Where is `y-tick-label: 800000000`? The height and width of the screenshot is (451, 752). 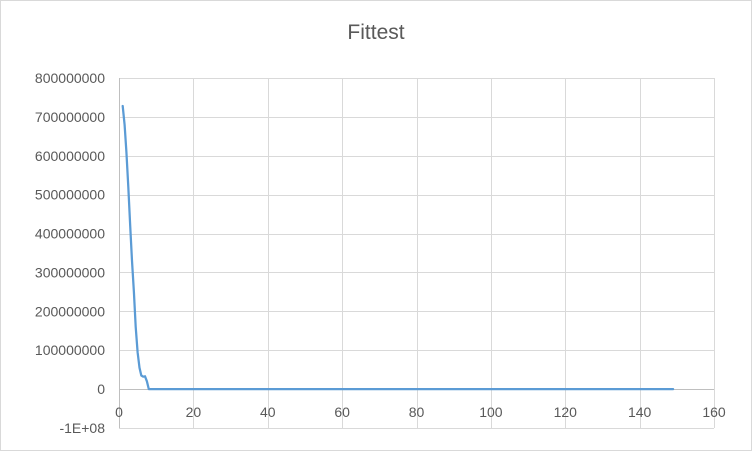
y-tick-label: 800000000 is located at coordinates (70, 78).